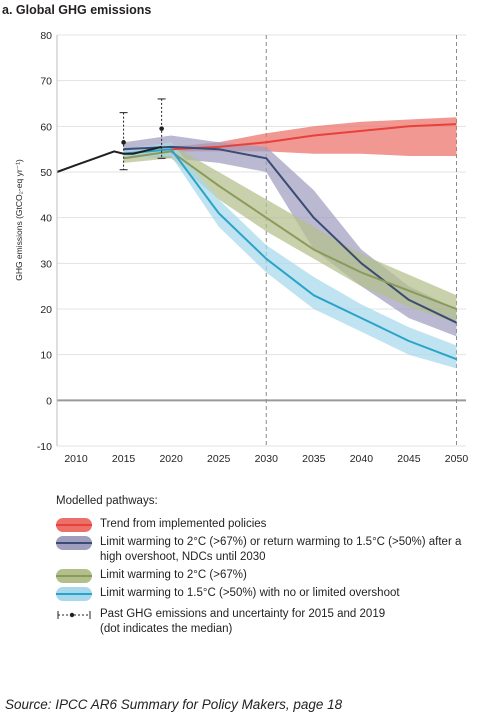  I want to click on median-dot-2015, so click(123, 142).